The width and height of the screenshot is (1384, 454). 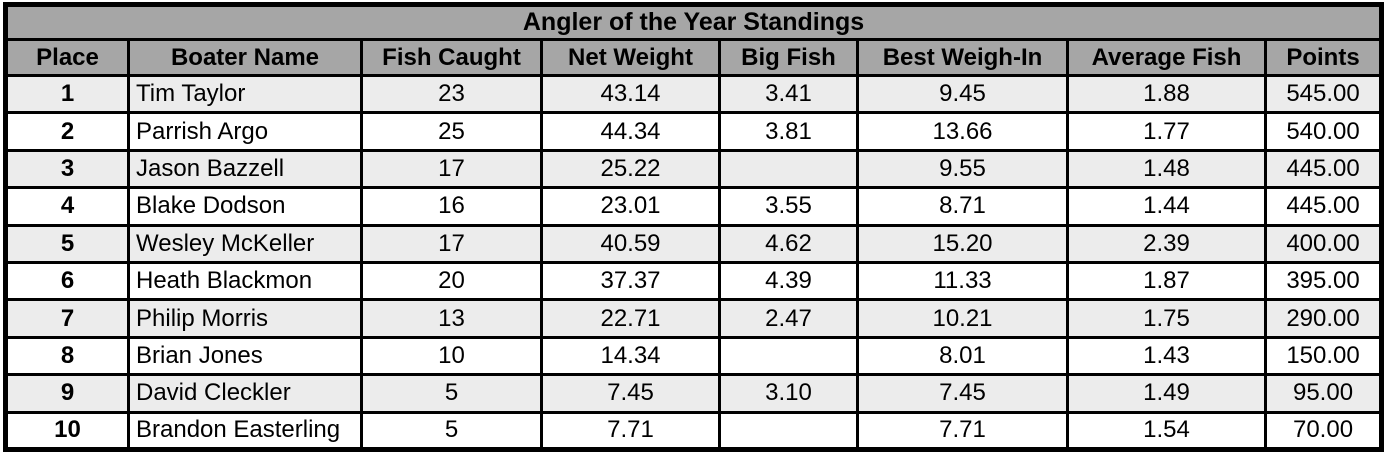 I want to click on table-cell: 14.34, so click(x=630, y=356).